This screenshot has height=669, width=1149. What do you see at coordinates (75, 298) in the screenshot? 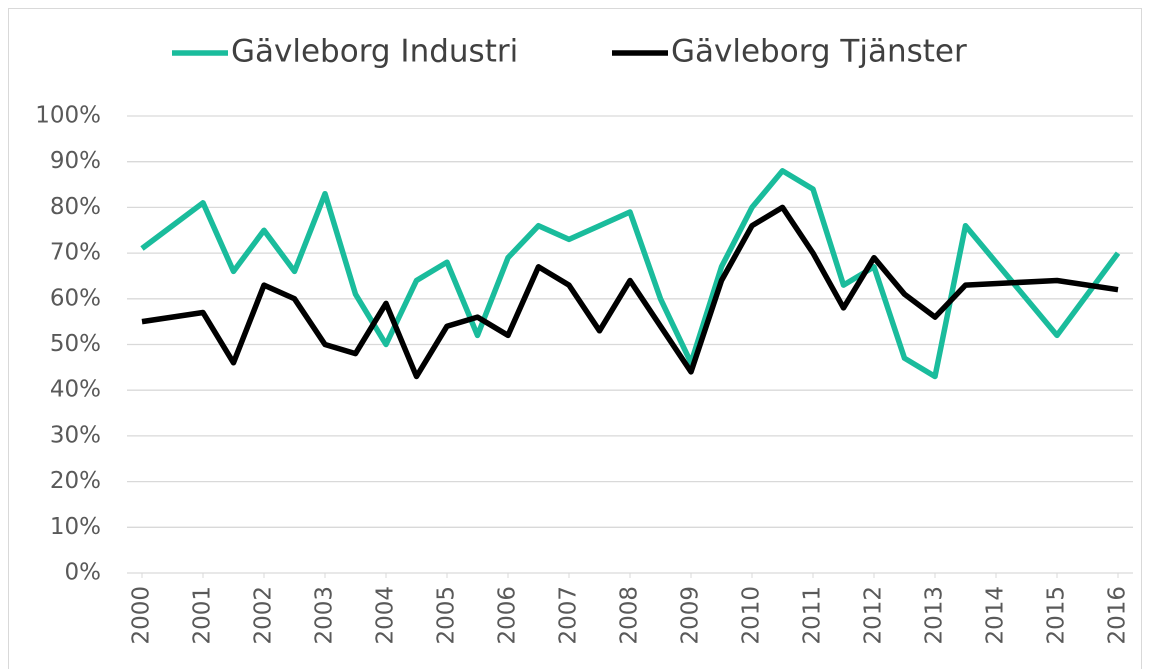
I see `y-tick-label: 60%` at bounding box center [75, 298].